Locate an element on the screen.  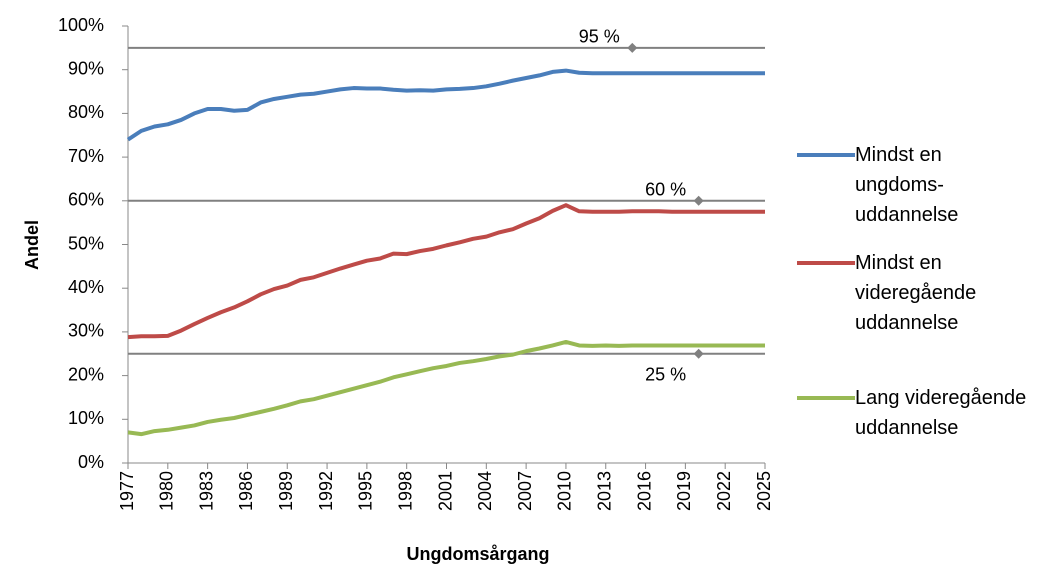
x-tick-label: 1989 is located at coordinates (286, 491).